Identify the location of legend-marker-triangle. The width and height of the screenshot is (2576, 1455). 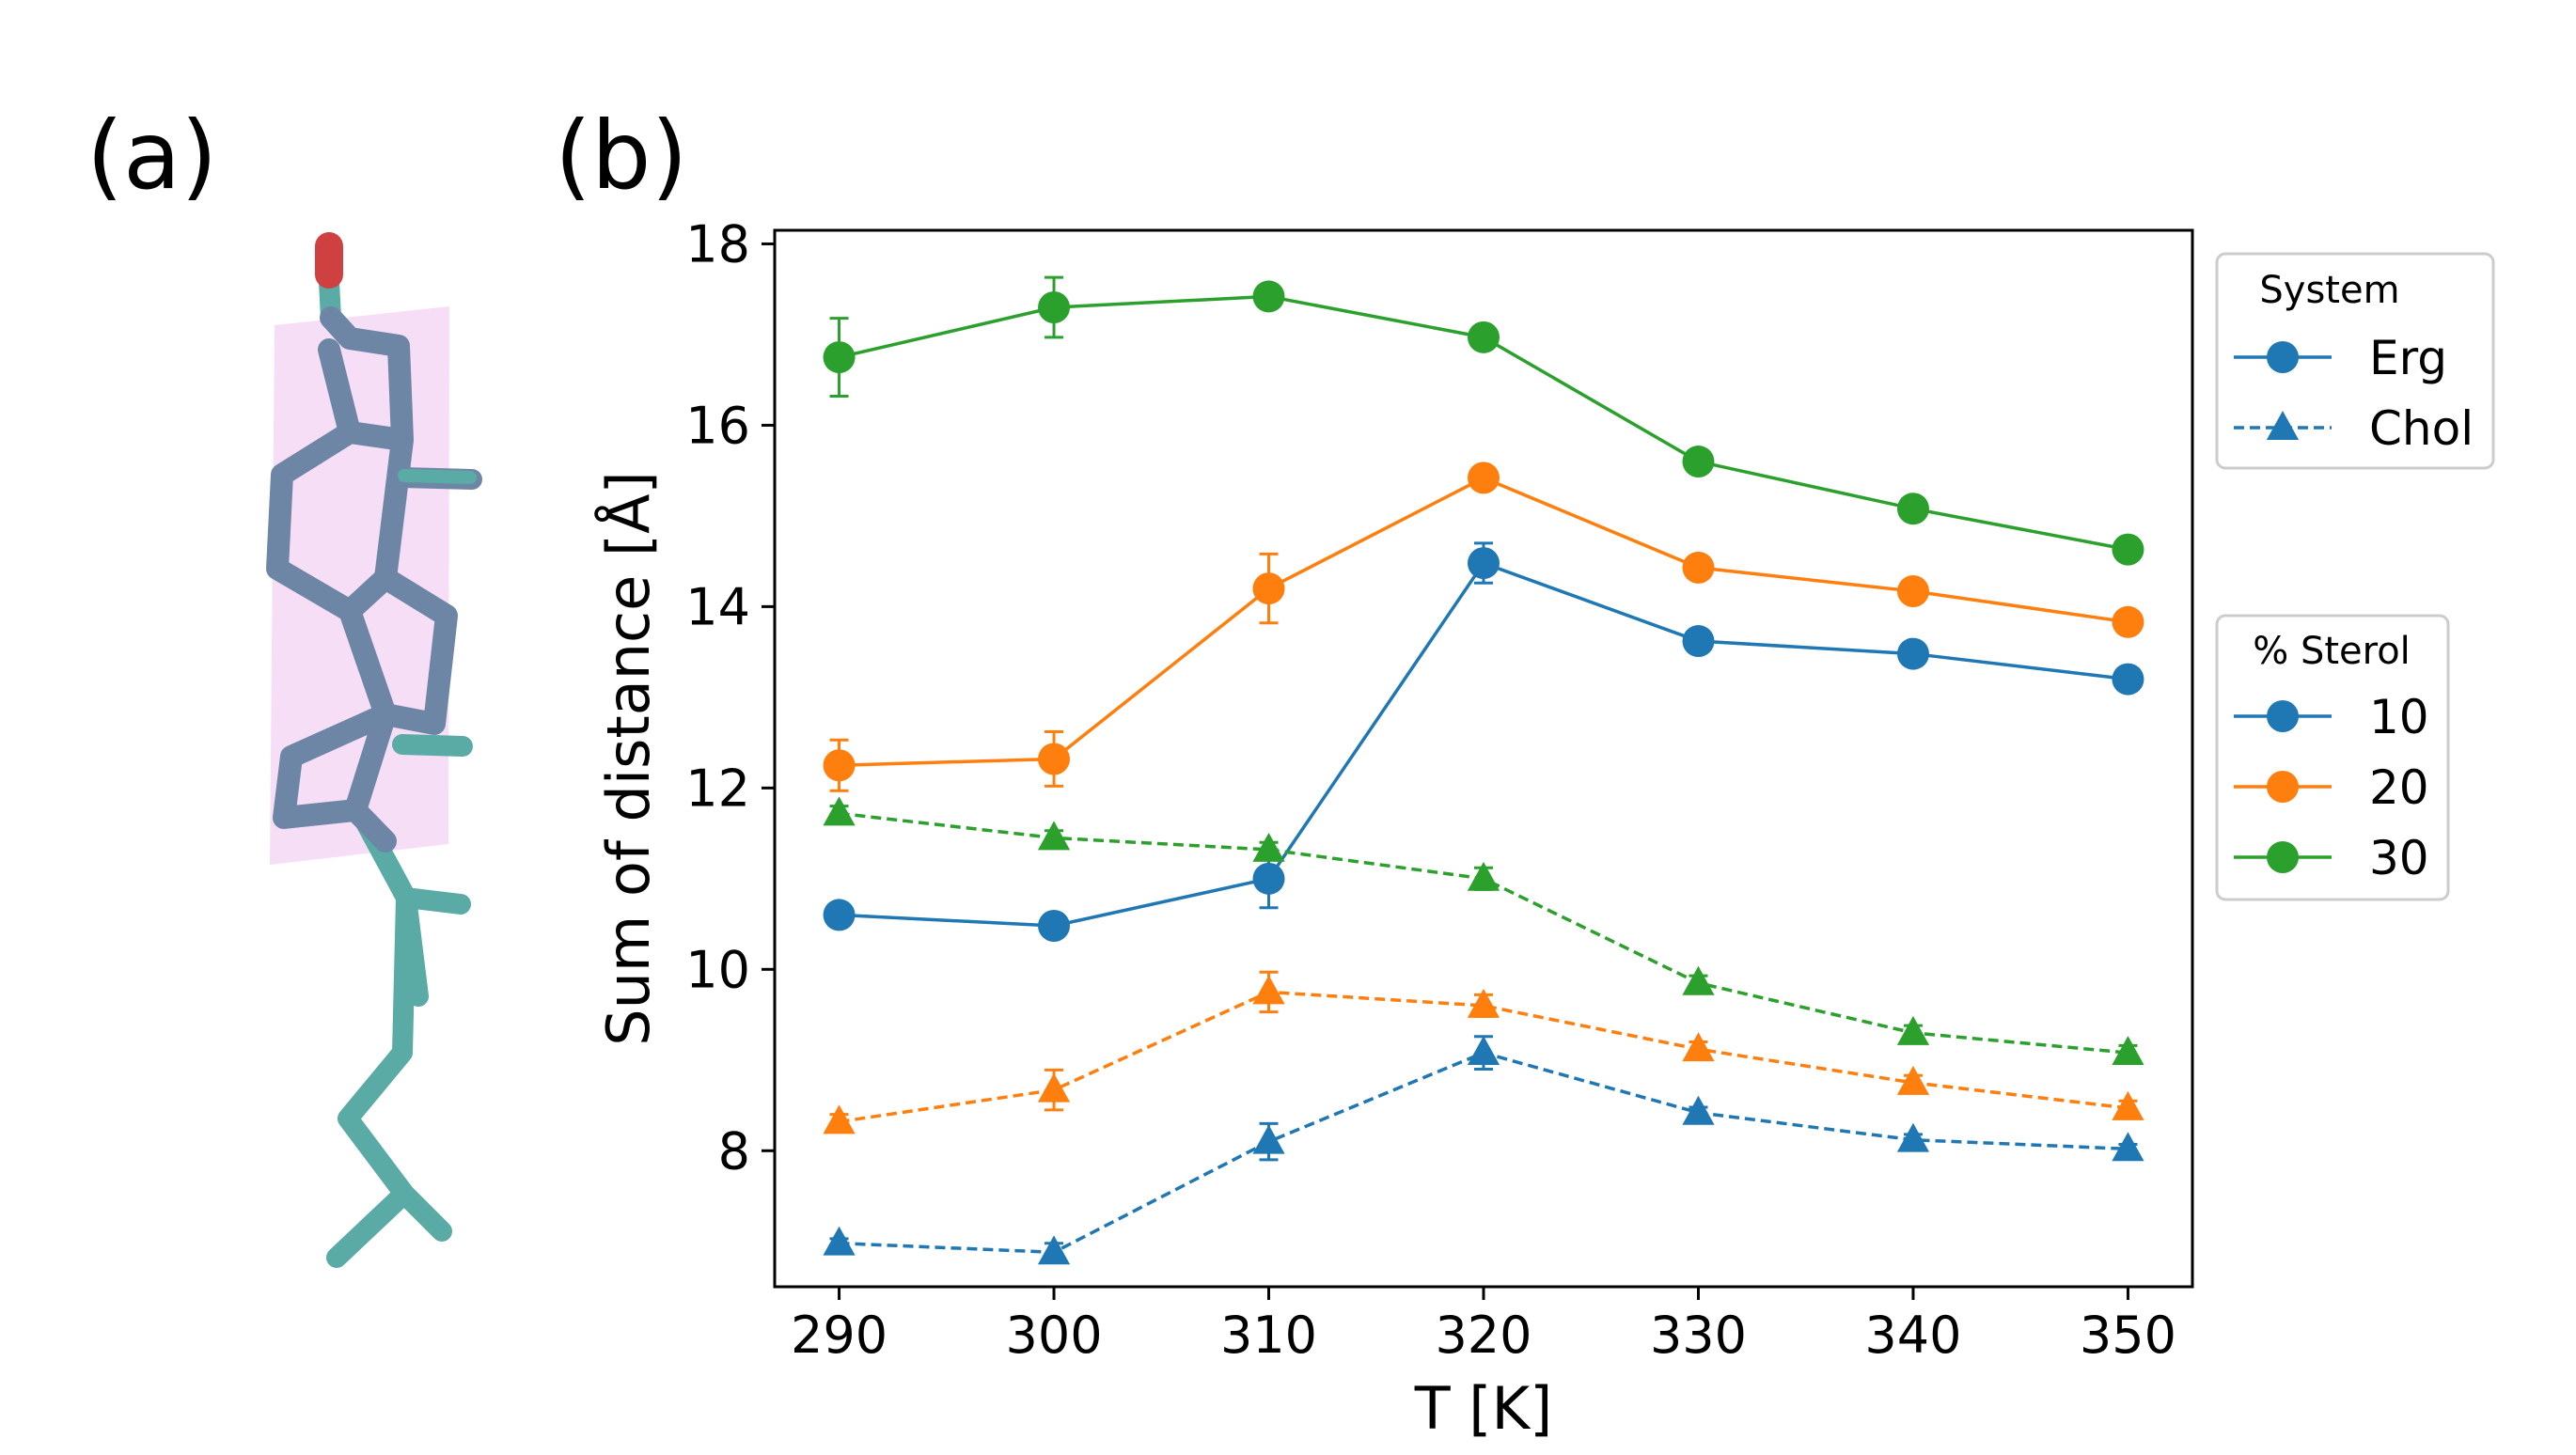
(2283, 425).